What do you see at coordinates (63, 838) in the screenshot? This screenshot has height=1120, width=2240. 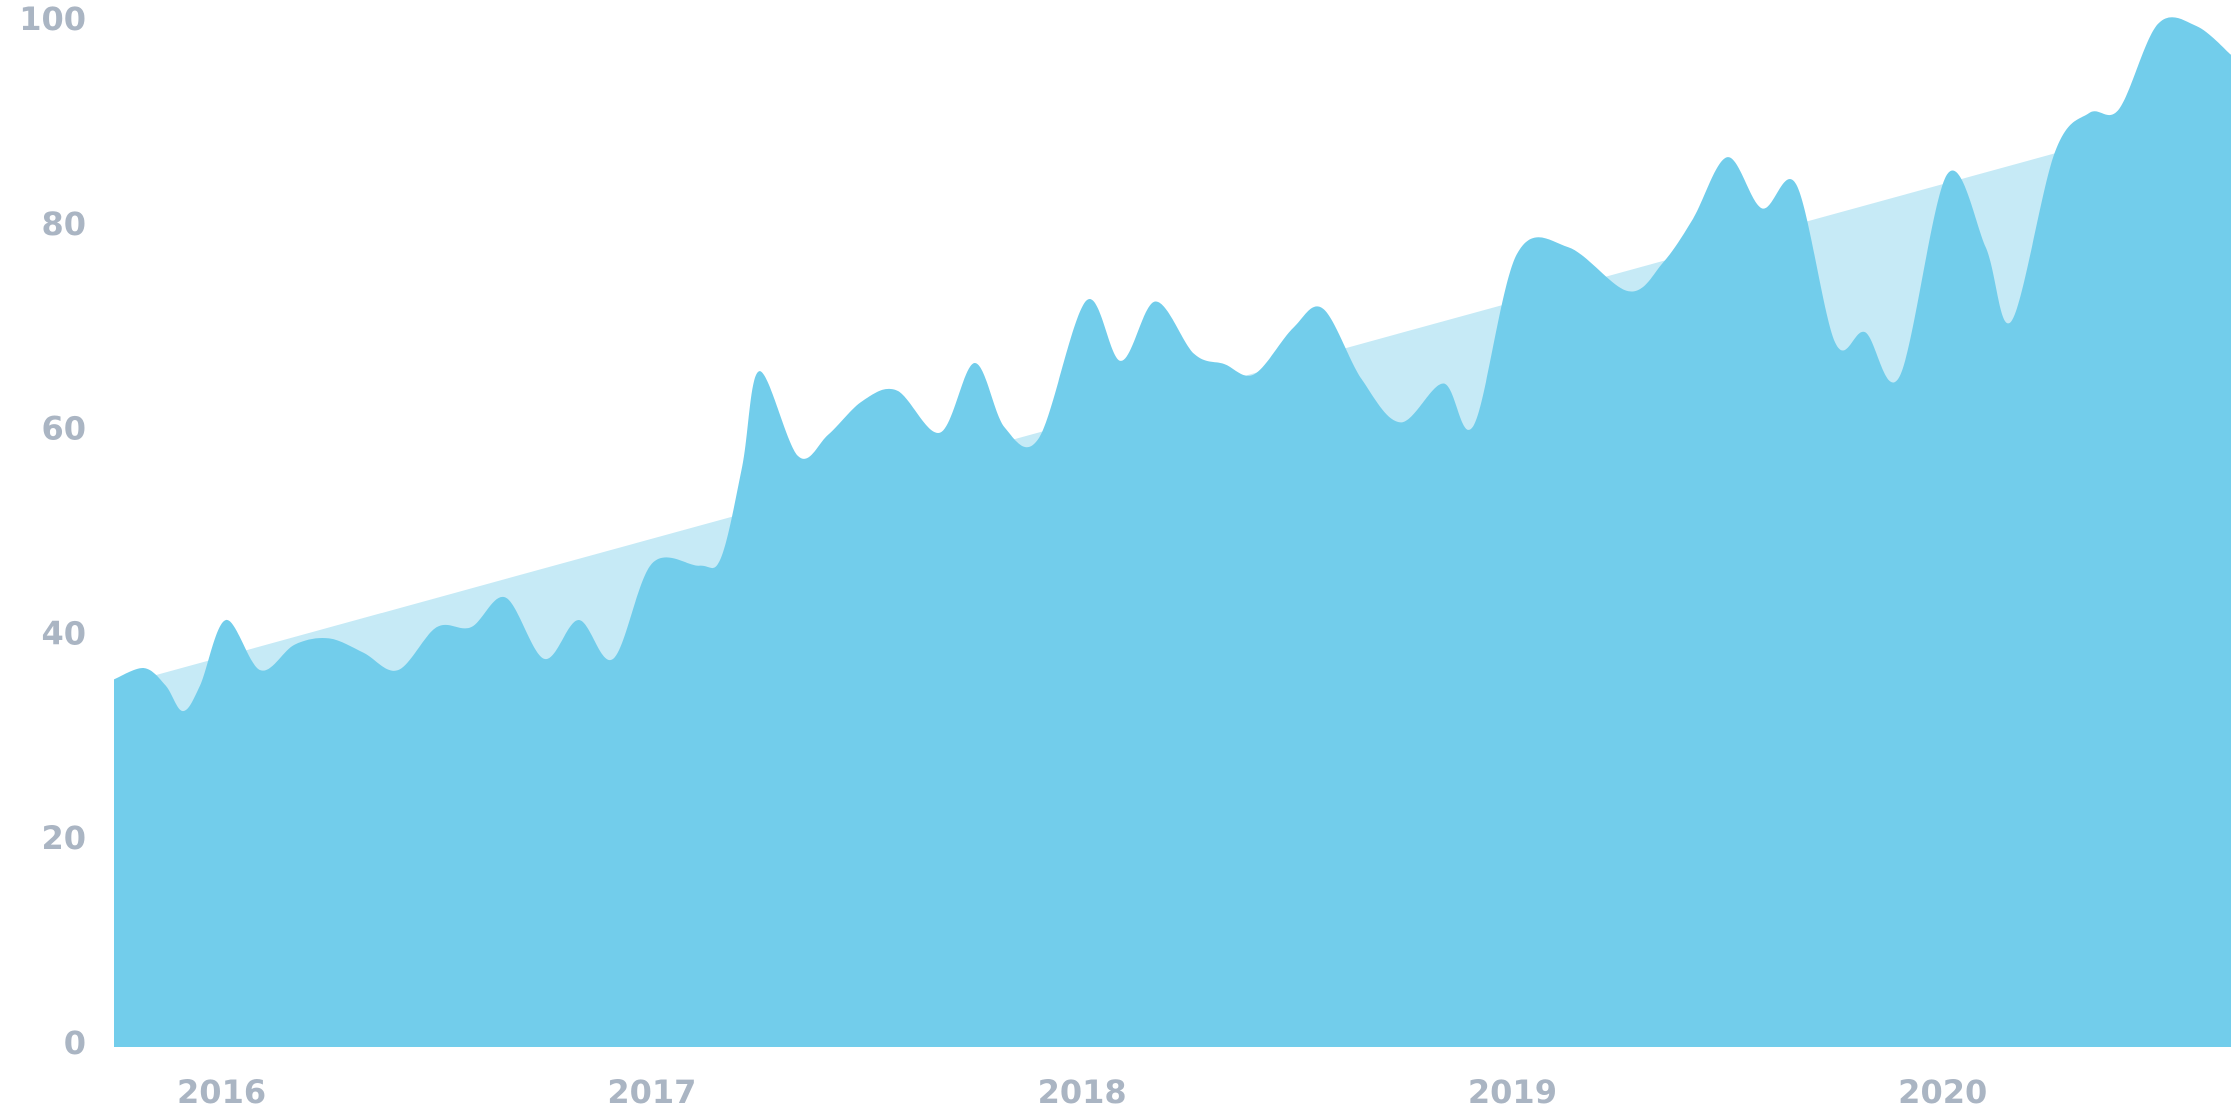 I see `y-tick-label: 20` at bounding box center [63, 838].